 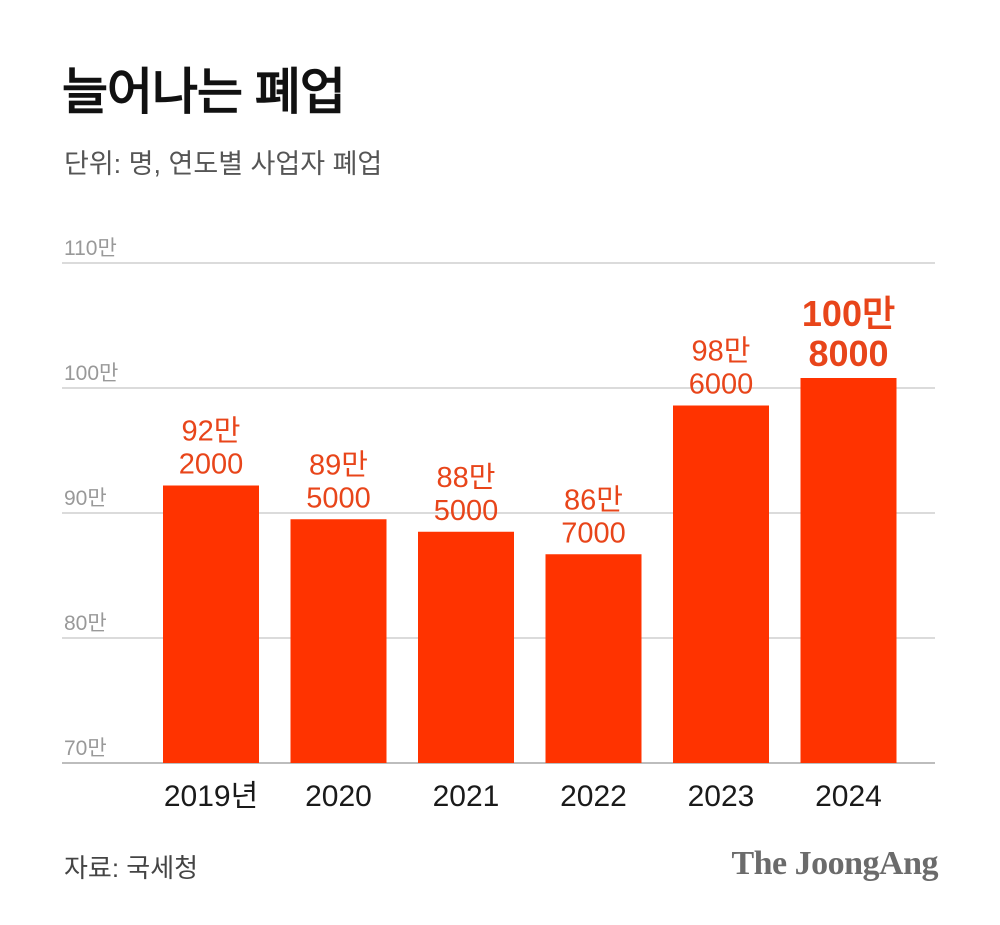 I want to click on y-tick-label: 80만, so click(x=85, y=623).